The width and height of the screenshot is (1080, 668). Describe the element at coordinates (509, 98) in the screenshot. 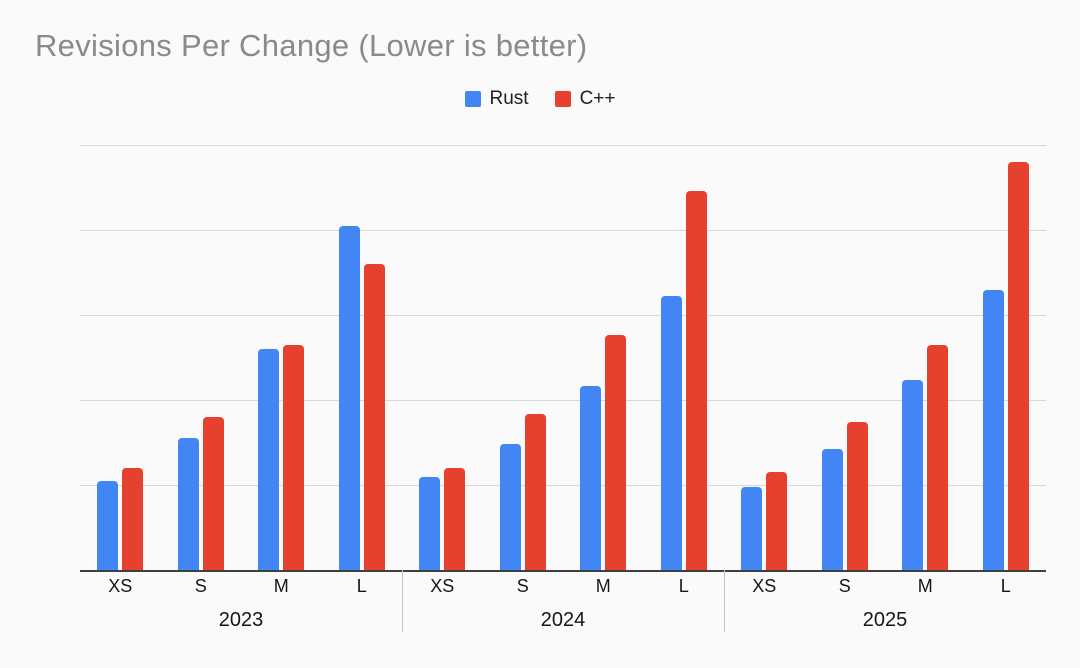

I see `legend-label-rust: Rust` at that location.